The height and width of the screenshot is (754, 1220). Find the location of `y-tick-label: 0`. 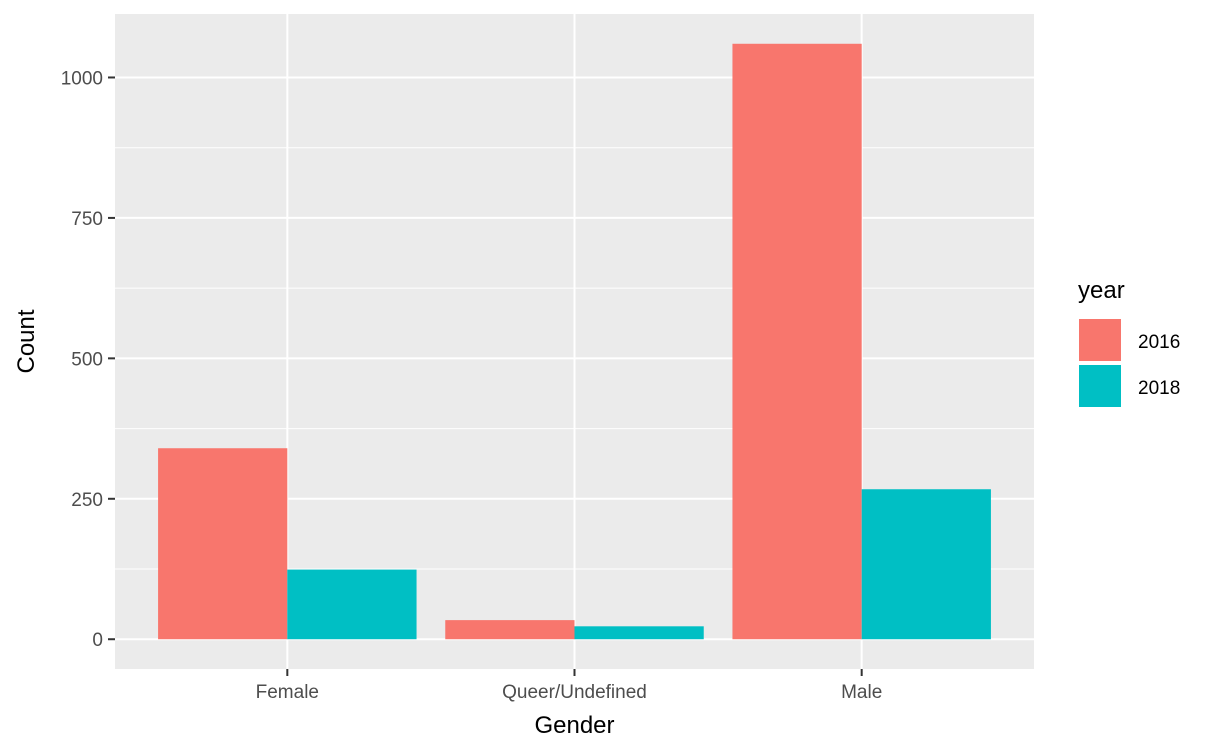

y-tick-label: 0 is located at coordinates (97, 640).